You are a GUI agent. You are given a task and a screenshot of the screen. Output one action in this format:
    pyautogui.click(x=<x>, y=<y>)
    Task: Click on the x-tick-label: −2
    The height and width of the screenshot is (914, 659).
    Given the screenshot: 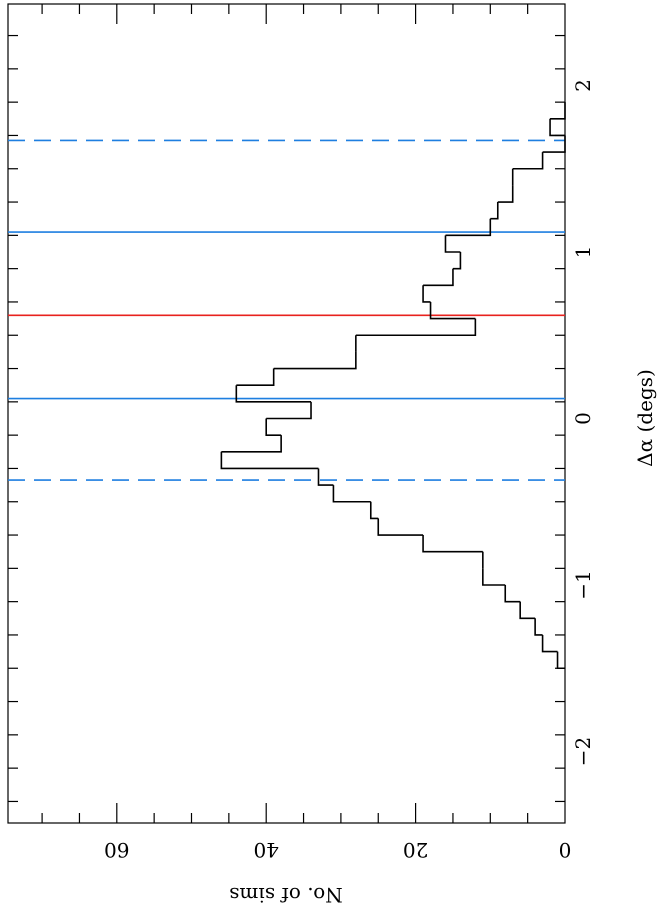 What is the action you would take?
    pyautogui.click(x=583, y=751)
    